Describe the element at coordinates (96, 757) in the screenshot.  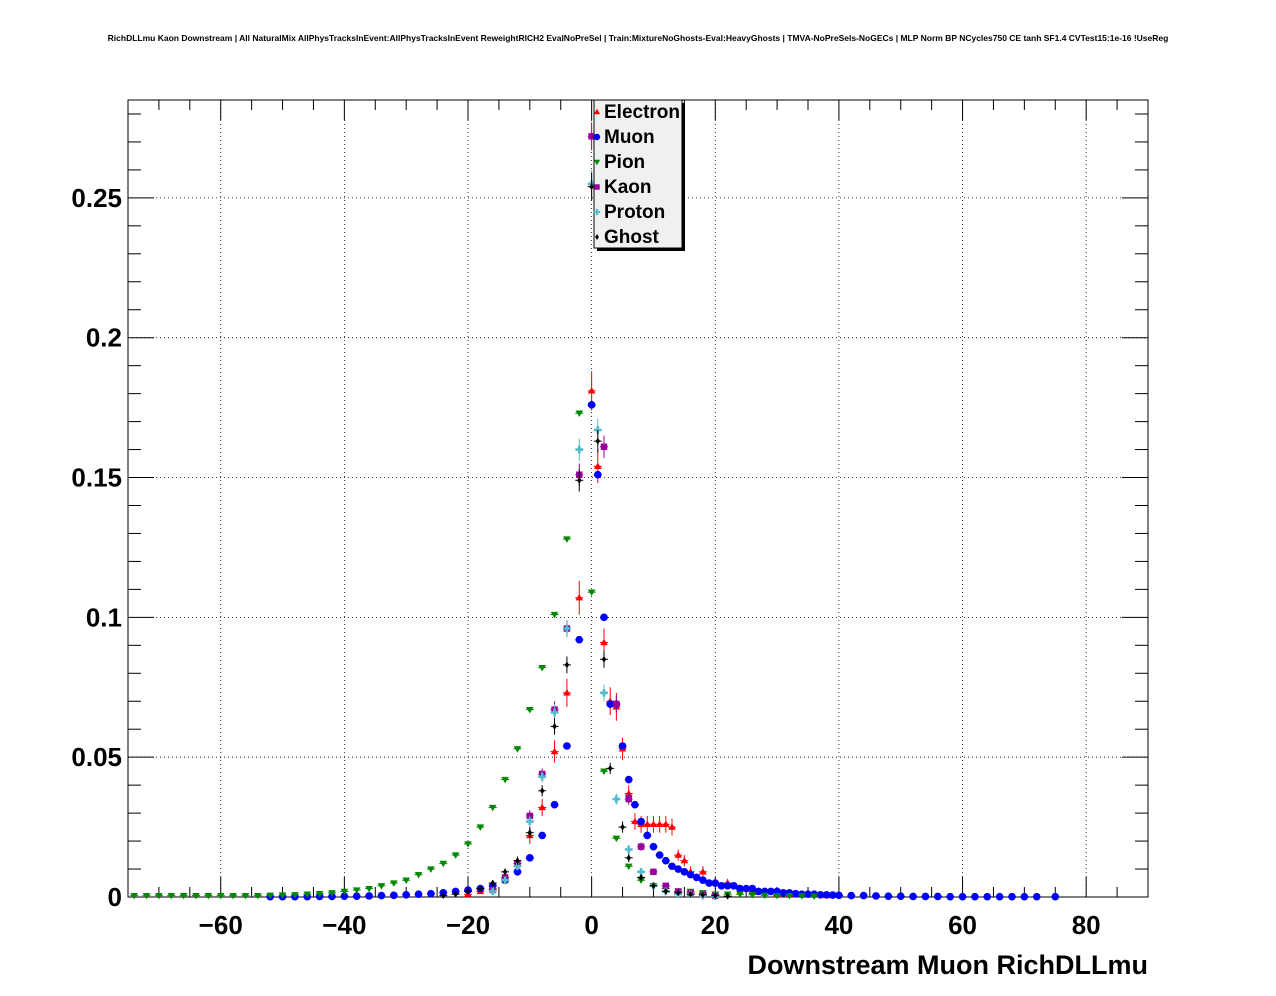
I see `y-tick-label: 0.05` at that location.